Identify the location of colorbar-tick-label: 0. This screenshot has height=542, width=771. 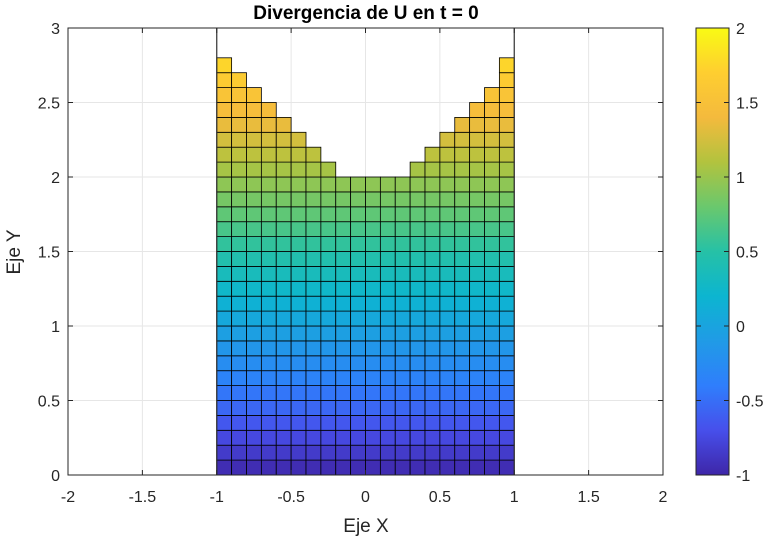
(740, 327).